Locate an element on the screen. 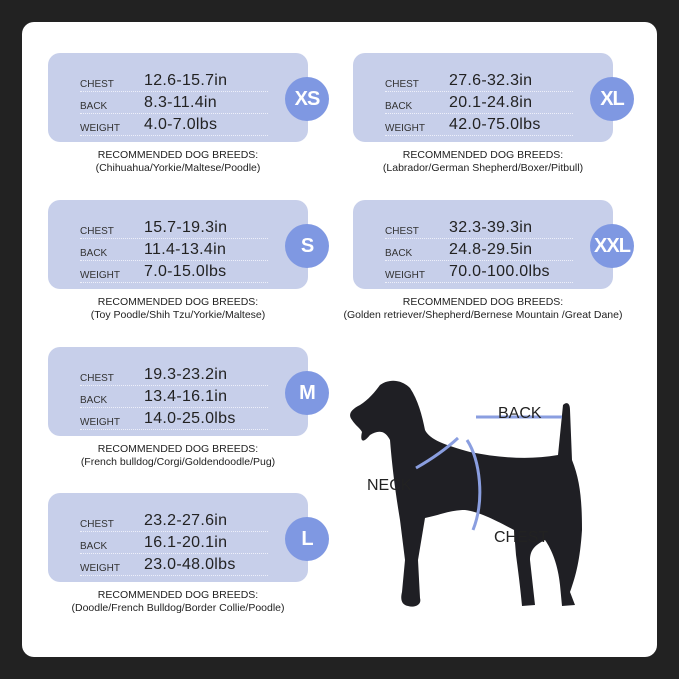 This screenshot has height=679, width=679. weight-row: WEIGHT 7.0-15.0lbs is located at coordinates (174, 272).